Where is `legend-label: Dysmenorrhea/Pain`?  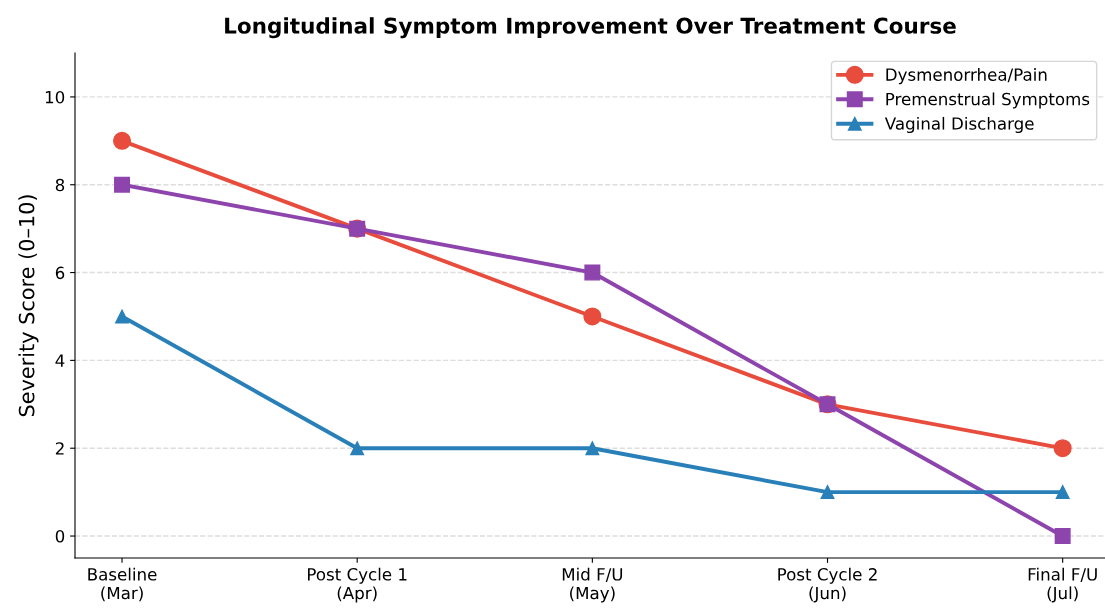
legend-label: Dysmenorrhea/Pain is located at coordinates (966, 76).